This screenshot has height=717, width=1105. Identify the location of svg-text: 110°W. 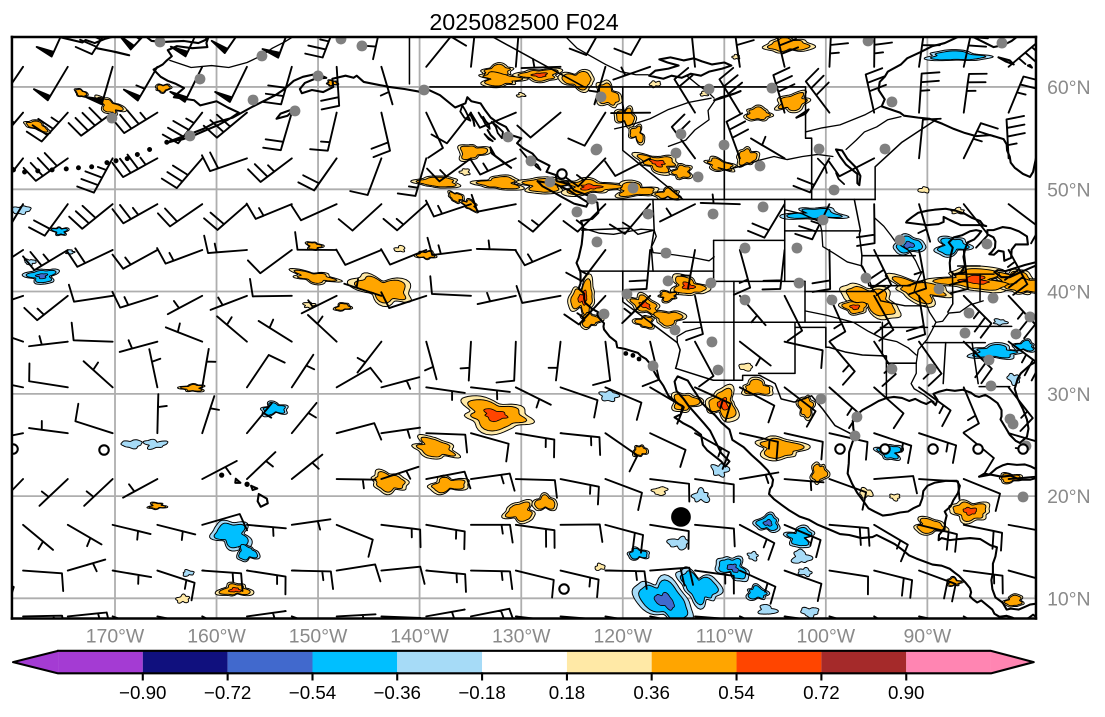
(725, 636).